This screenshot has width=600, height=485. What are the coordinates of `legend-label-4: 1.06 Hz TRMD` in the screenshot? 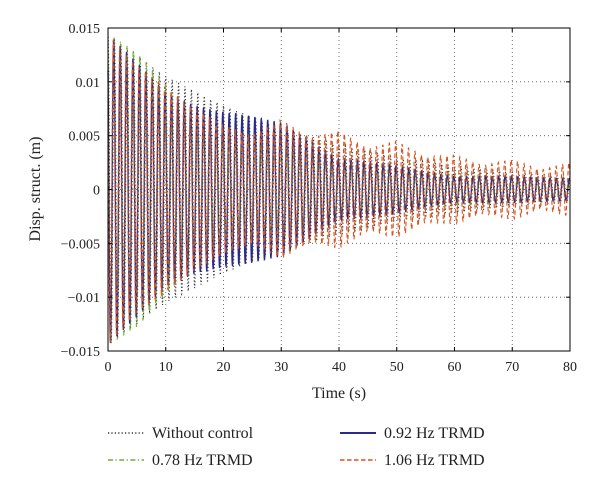 It's located at (434, 460).